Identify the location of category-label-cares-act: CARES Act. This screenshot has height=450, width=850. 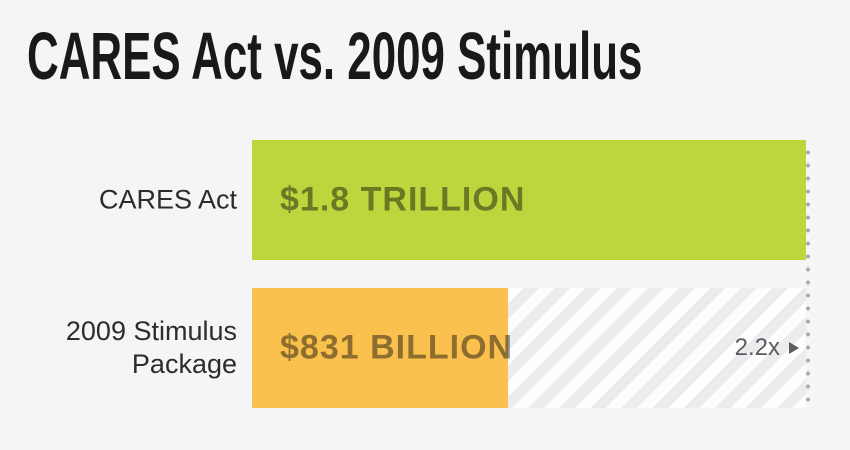
(167, 199).